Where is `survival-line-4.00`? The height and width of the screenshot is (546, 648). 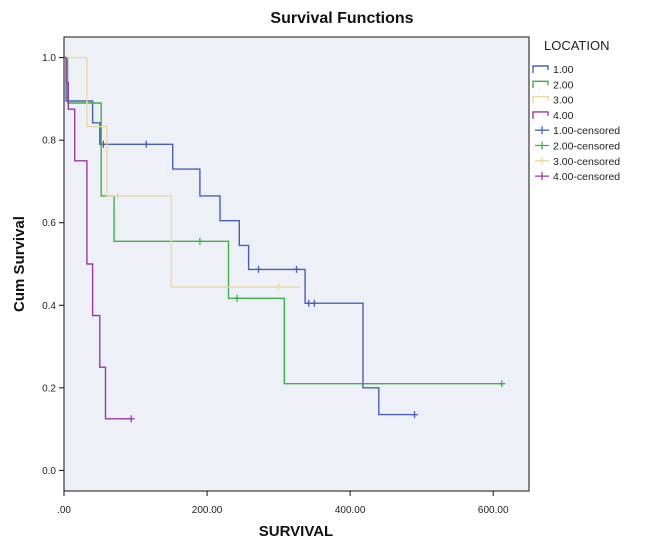
survival-line-4.00 is located at coordinates (98, 238).